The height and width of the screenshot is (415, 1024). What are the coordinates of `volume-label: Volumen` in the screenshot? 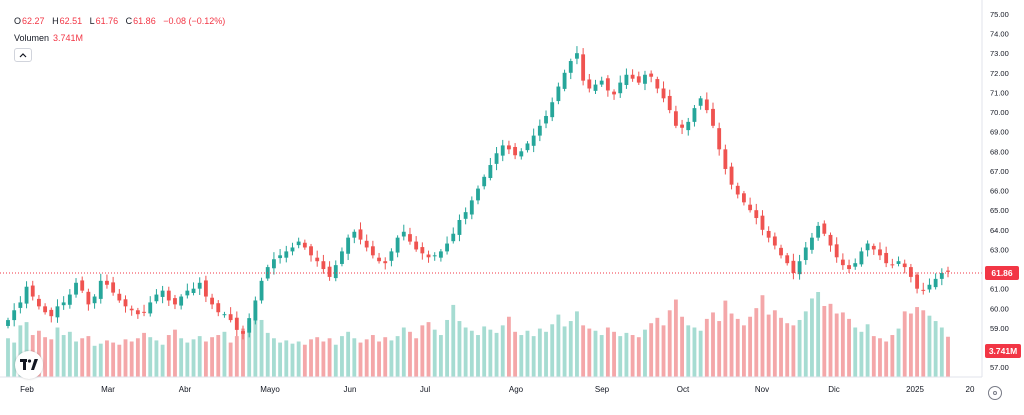 It's located at (32, 38).